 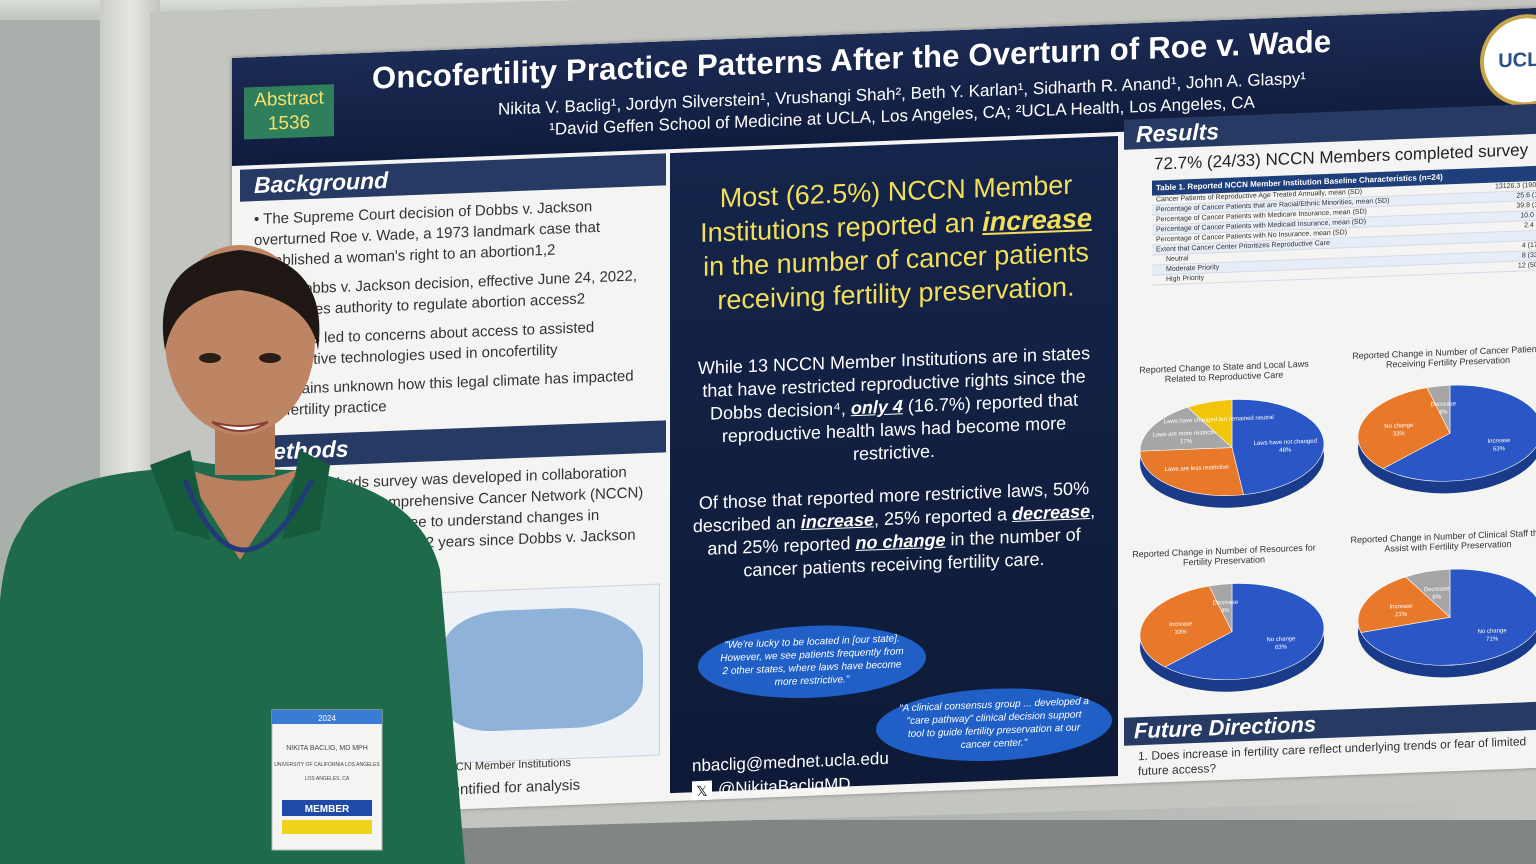 What do you see at coordinates (289, 99) in the screenshot?
I see `abstract-label: Abstract` at bounding box center [289, 99].